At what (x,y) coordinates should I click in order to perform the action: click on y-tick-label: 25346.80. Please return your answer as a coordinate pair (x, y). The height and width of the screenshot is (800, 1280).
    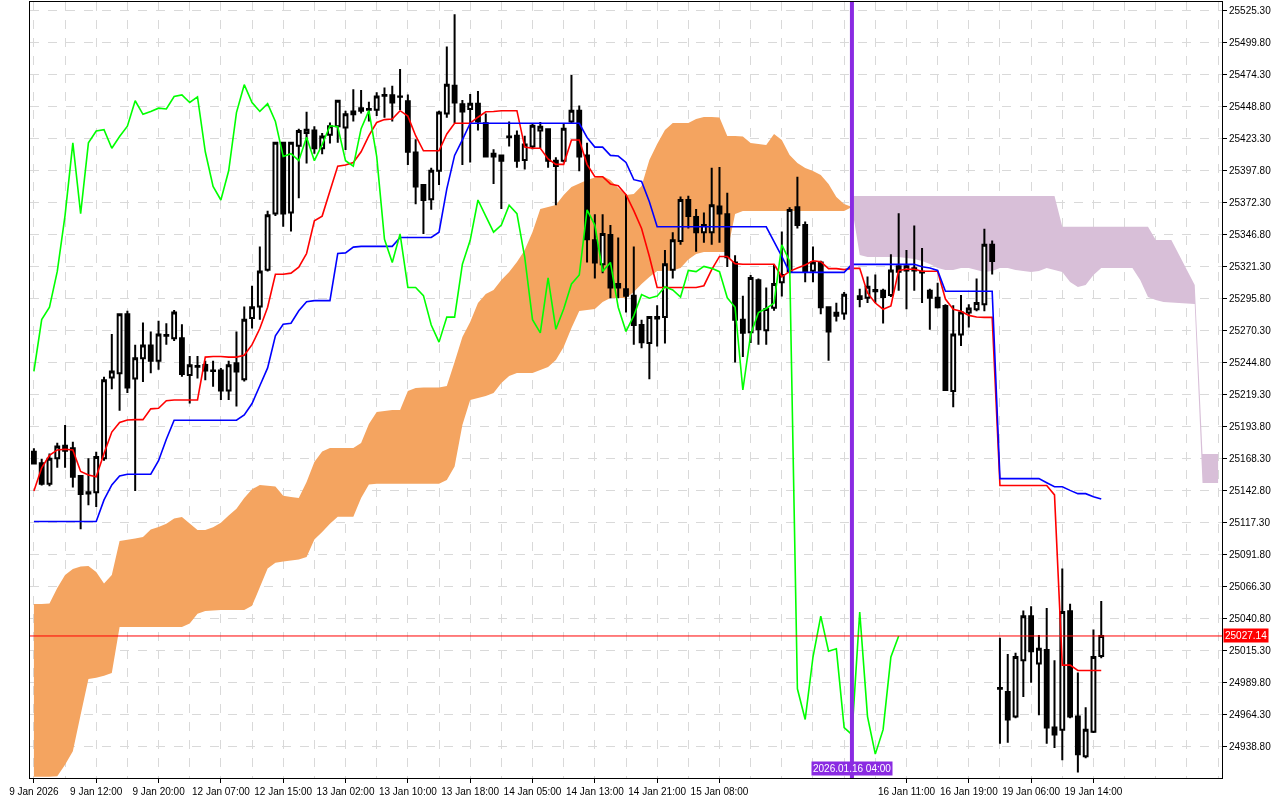
    Looking at the image, I should click on (1250, 234).